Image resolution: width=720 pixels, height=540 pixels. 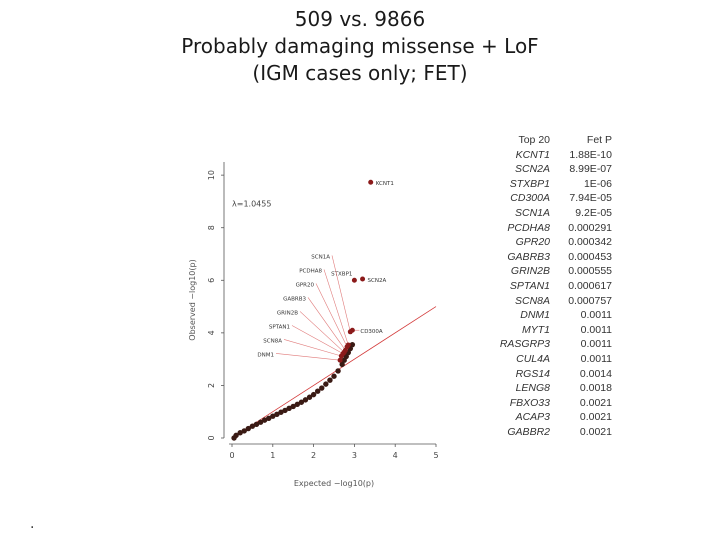 I want to click on table-cell-gene: STXBP1, so click(x=529, y=183).